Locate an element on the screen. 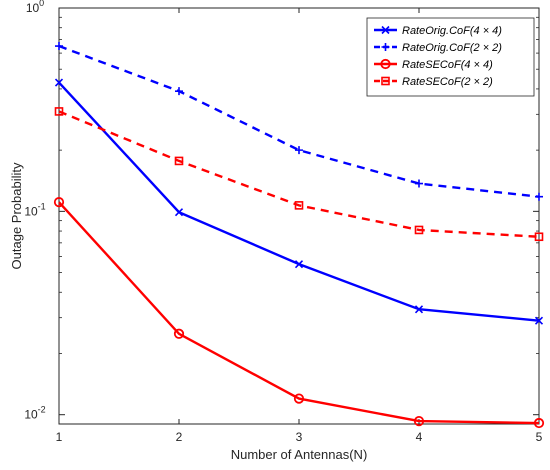 Image resolution: width=550 pixels, height=470 pixels. x-tick-label: 4 is located at coordinates (419, 437).